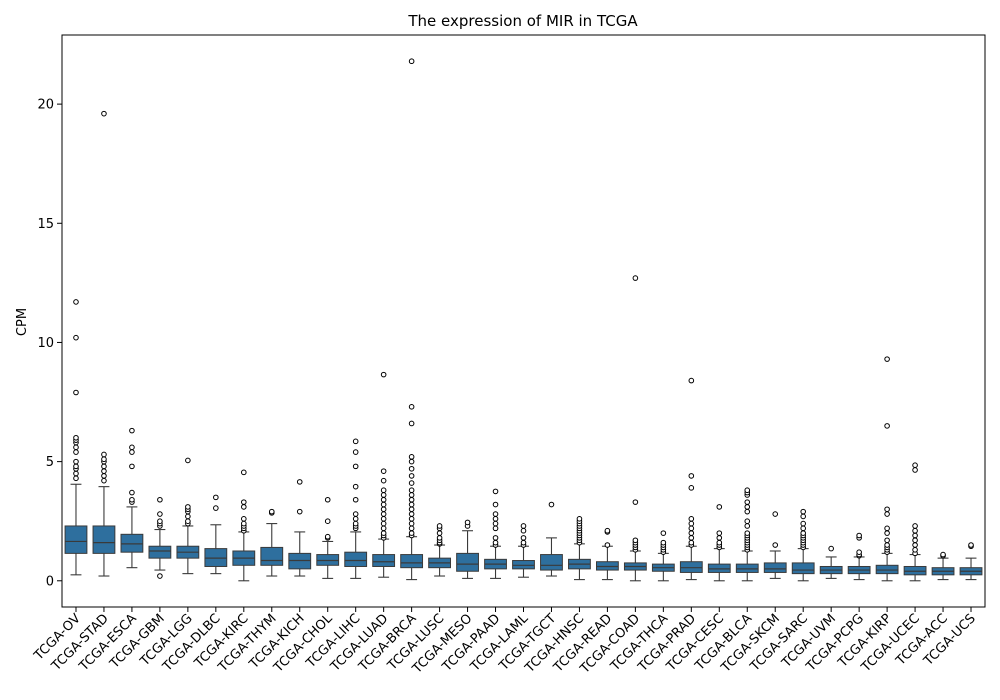 This screenshot has width=1000, height=700. I want to click on box-tcga-thym, so click(272, 556).